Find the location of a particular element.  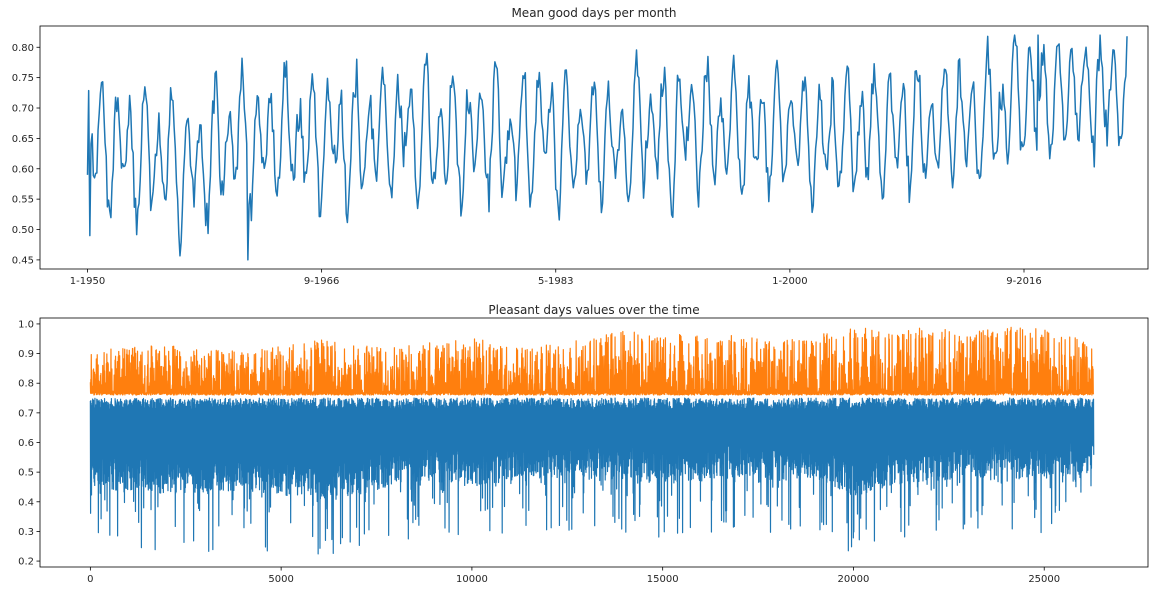

y-tick-label: 0.3 is located at coordinates (26, 532).